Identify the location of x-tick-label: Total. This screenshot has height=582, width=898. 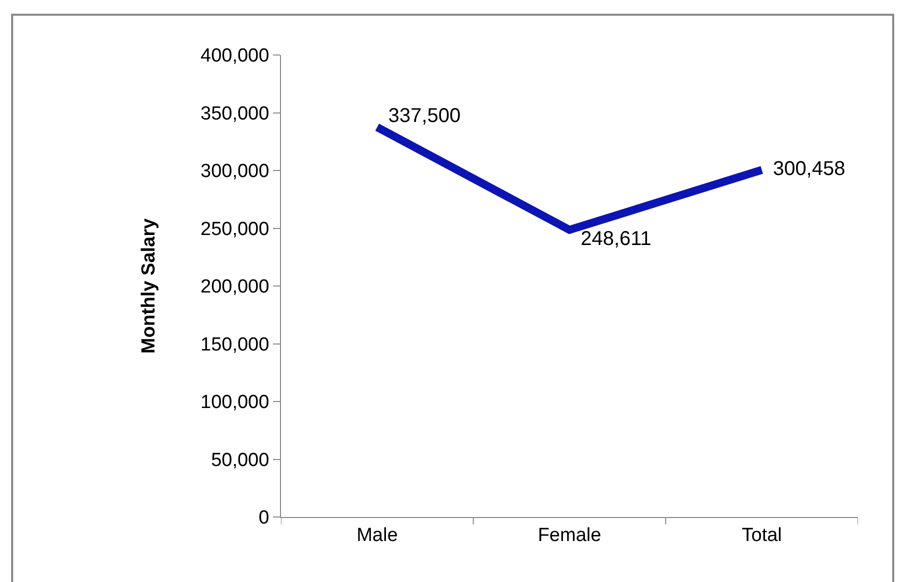
(762, 535).